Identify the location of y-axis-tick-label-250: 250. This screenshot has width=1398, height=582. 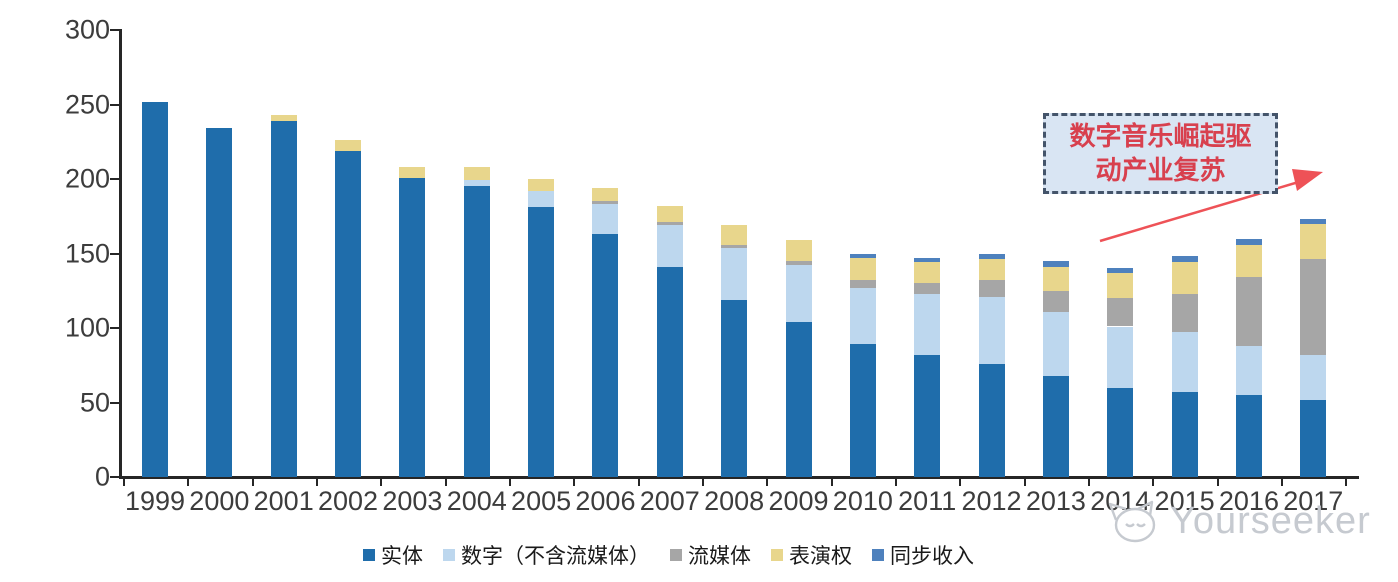
(87, 104).